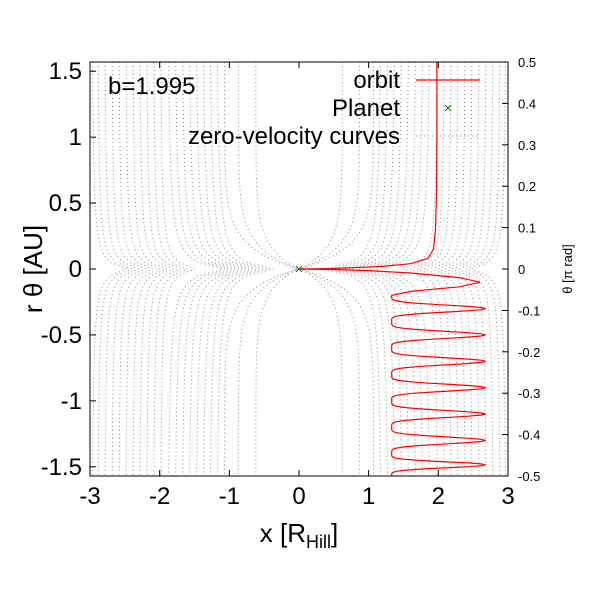 This screenshot has height=600, width=600. Describe the element at coordinates (529, 476) in the screenshot. I see `y2-tick-label: -0.5` at that location.